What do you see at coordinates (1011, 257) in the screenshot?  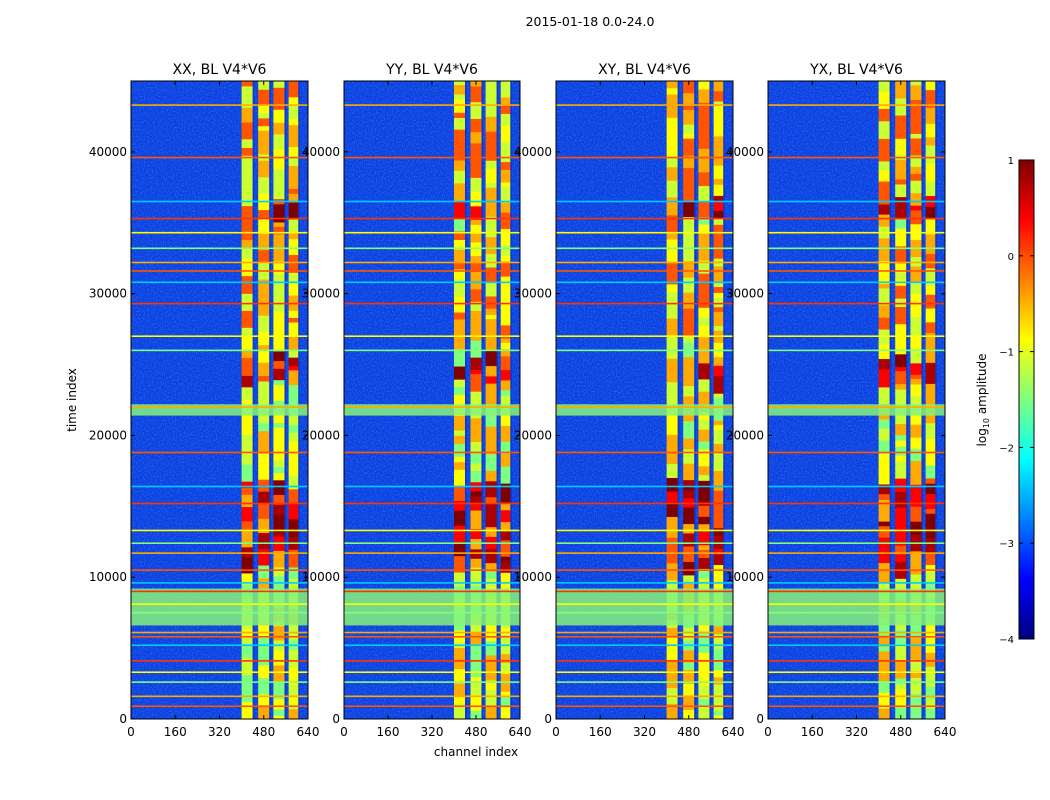 I see `colorbar-tick-label: 0` at bounding box center [1011, 257].